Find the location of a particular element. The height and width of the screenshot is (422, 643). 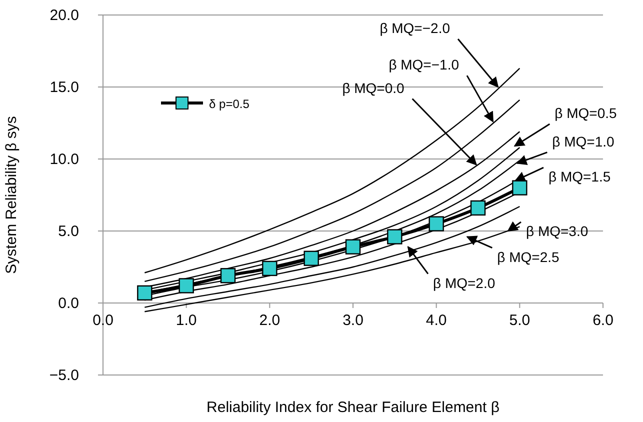

y-tick-label: 5.0 is located at coordinates (68, 231).